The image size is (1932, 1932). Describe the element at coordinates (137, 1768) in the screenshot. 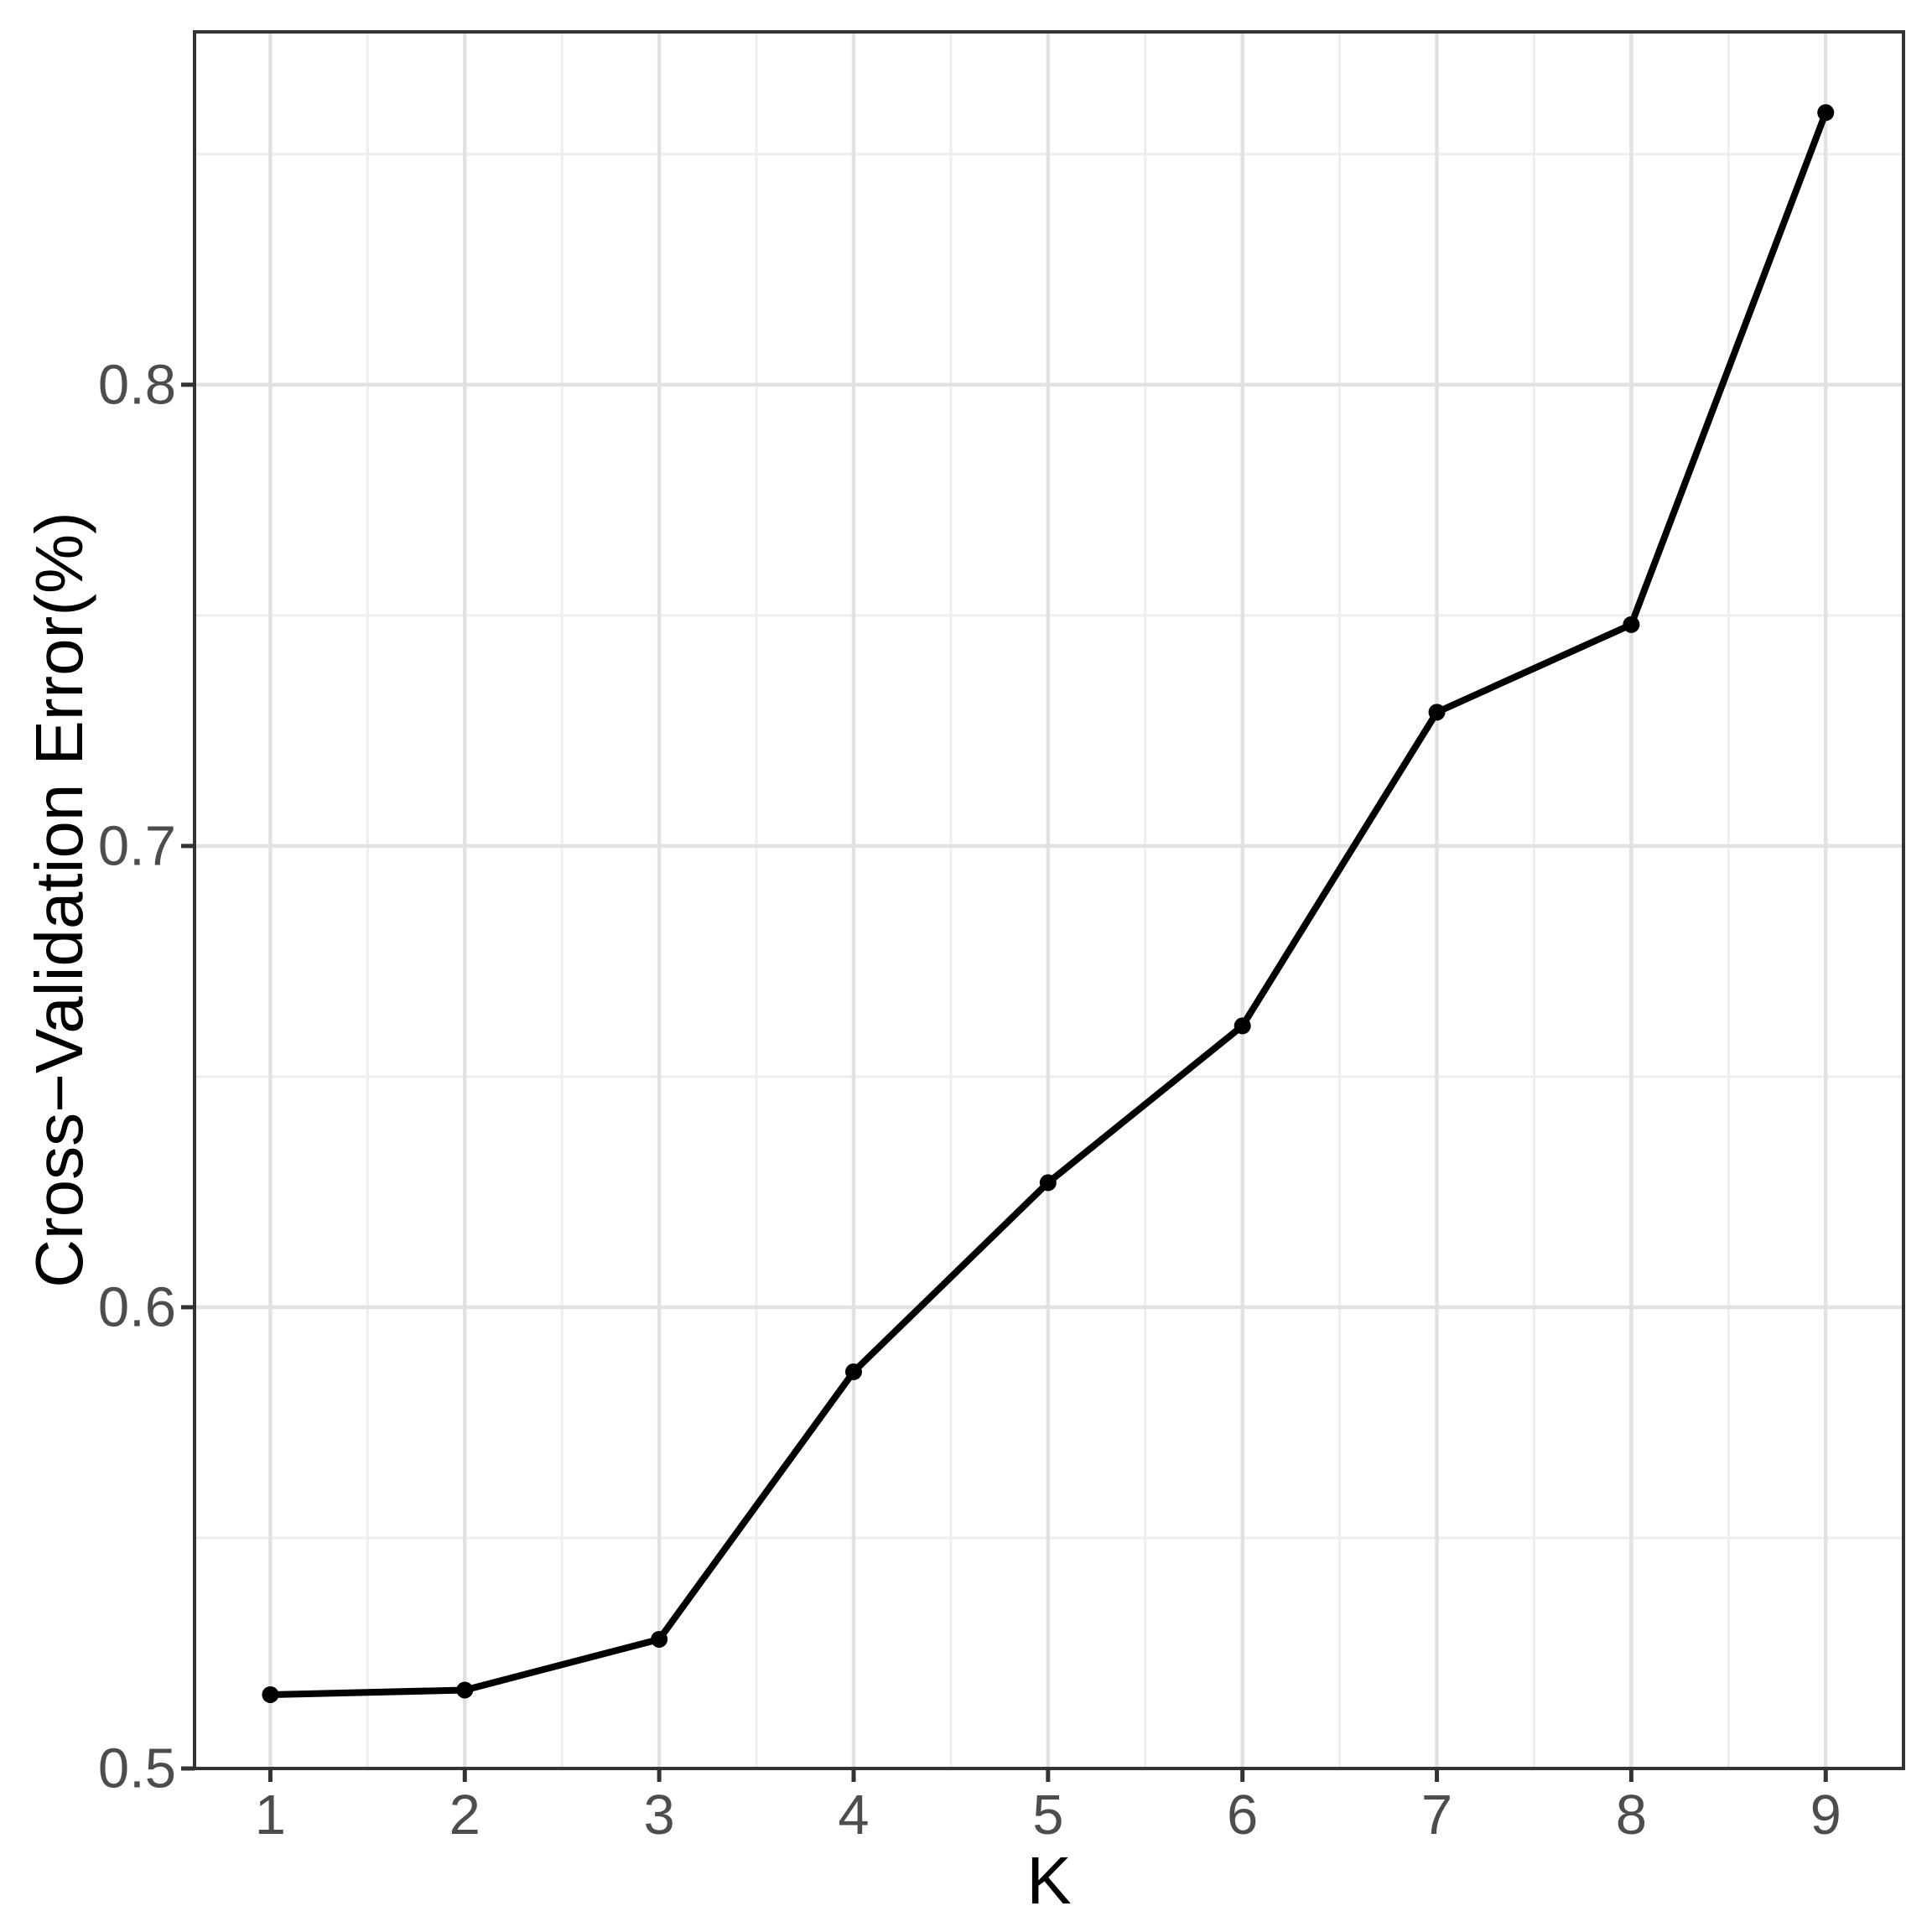

I see `y-tick-label: 0.5` at that location.